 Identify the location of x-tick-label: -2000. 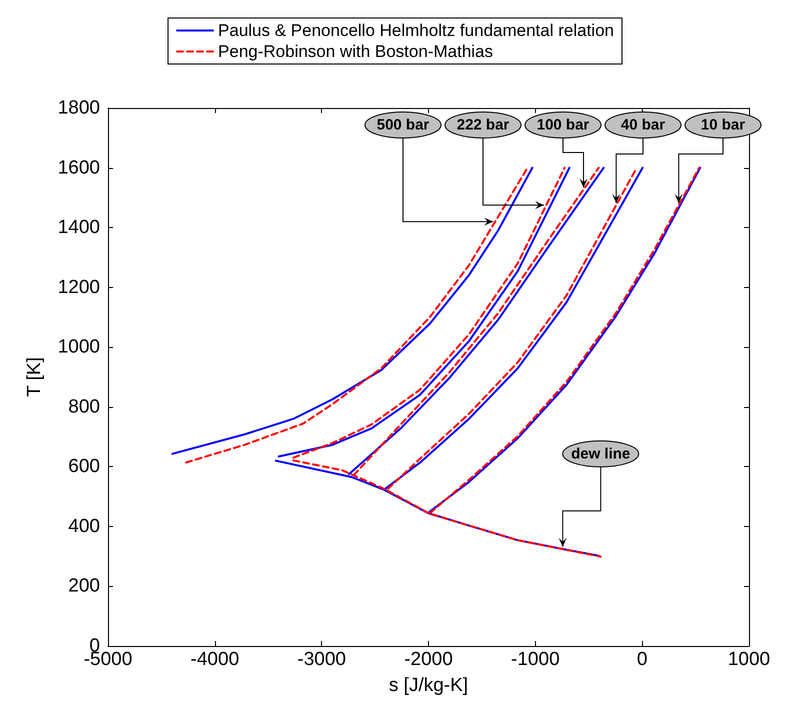
(428, 659).